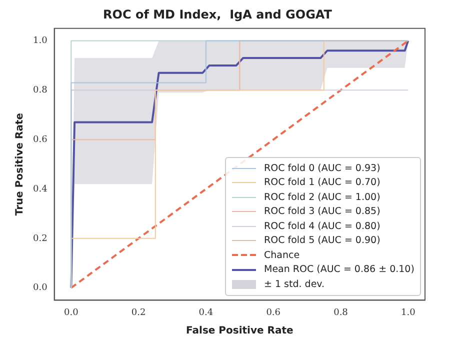 This screenshot has height=349, width=460. What do you see at coordinates (40, 288) in the screenshot?
I see `y-tick-label: 0.0` at bounding box center [40, 288].